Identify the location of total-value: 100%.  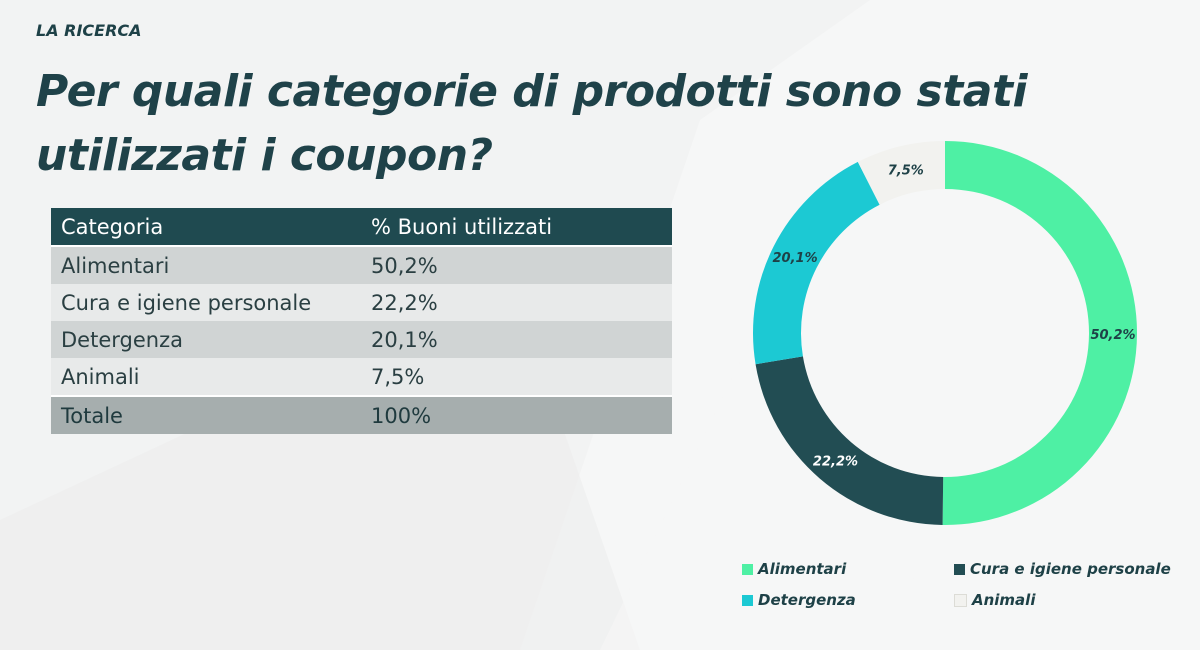
(516, 414).